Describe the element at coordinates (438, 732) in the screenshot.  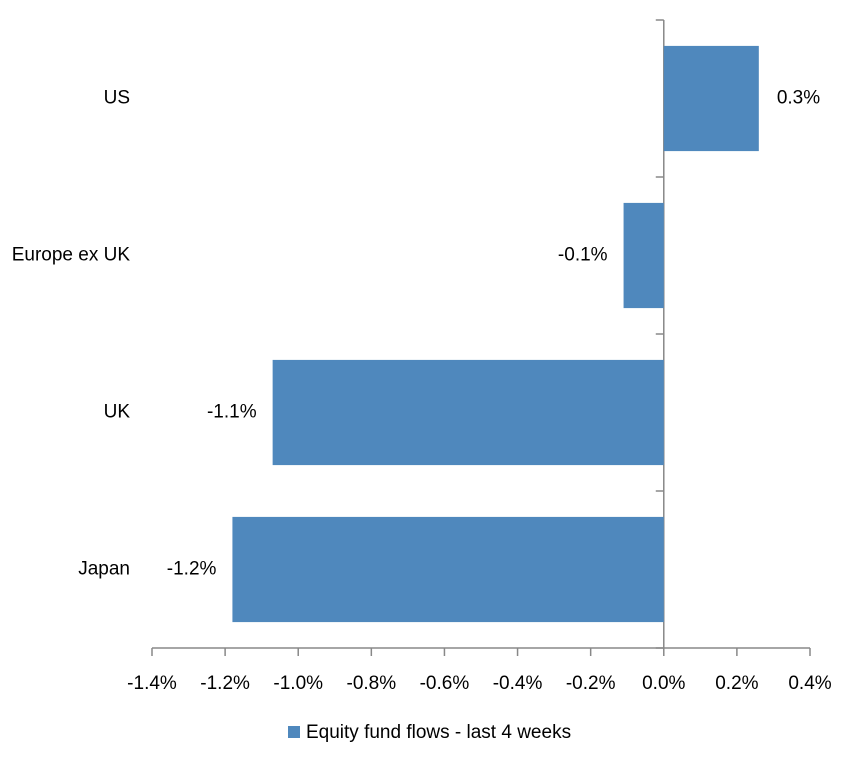
I see `legend-label: Equity fund flows - last 4 weeks` at that location.